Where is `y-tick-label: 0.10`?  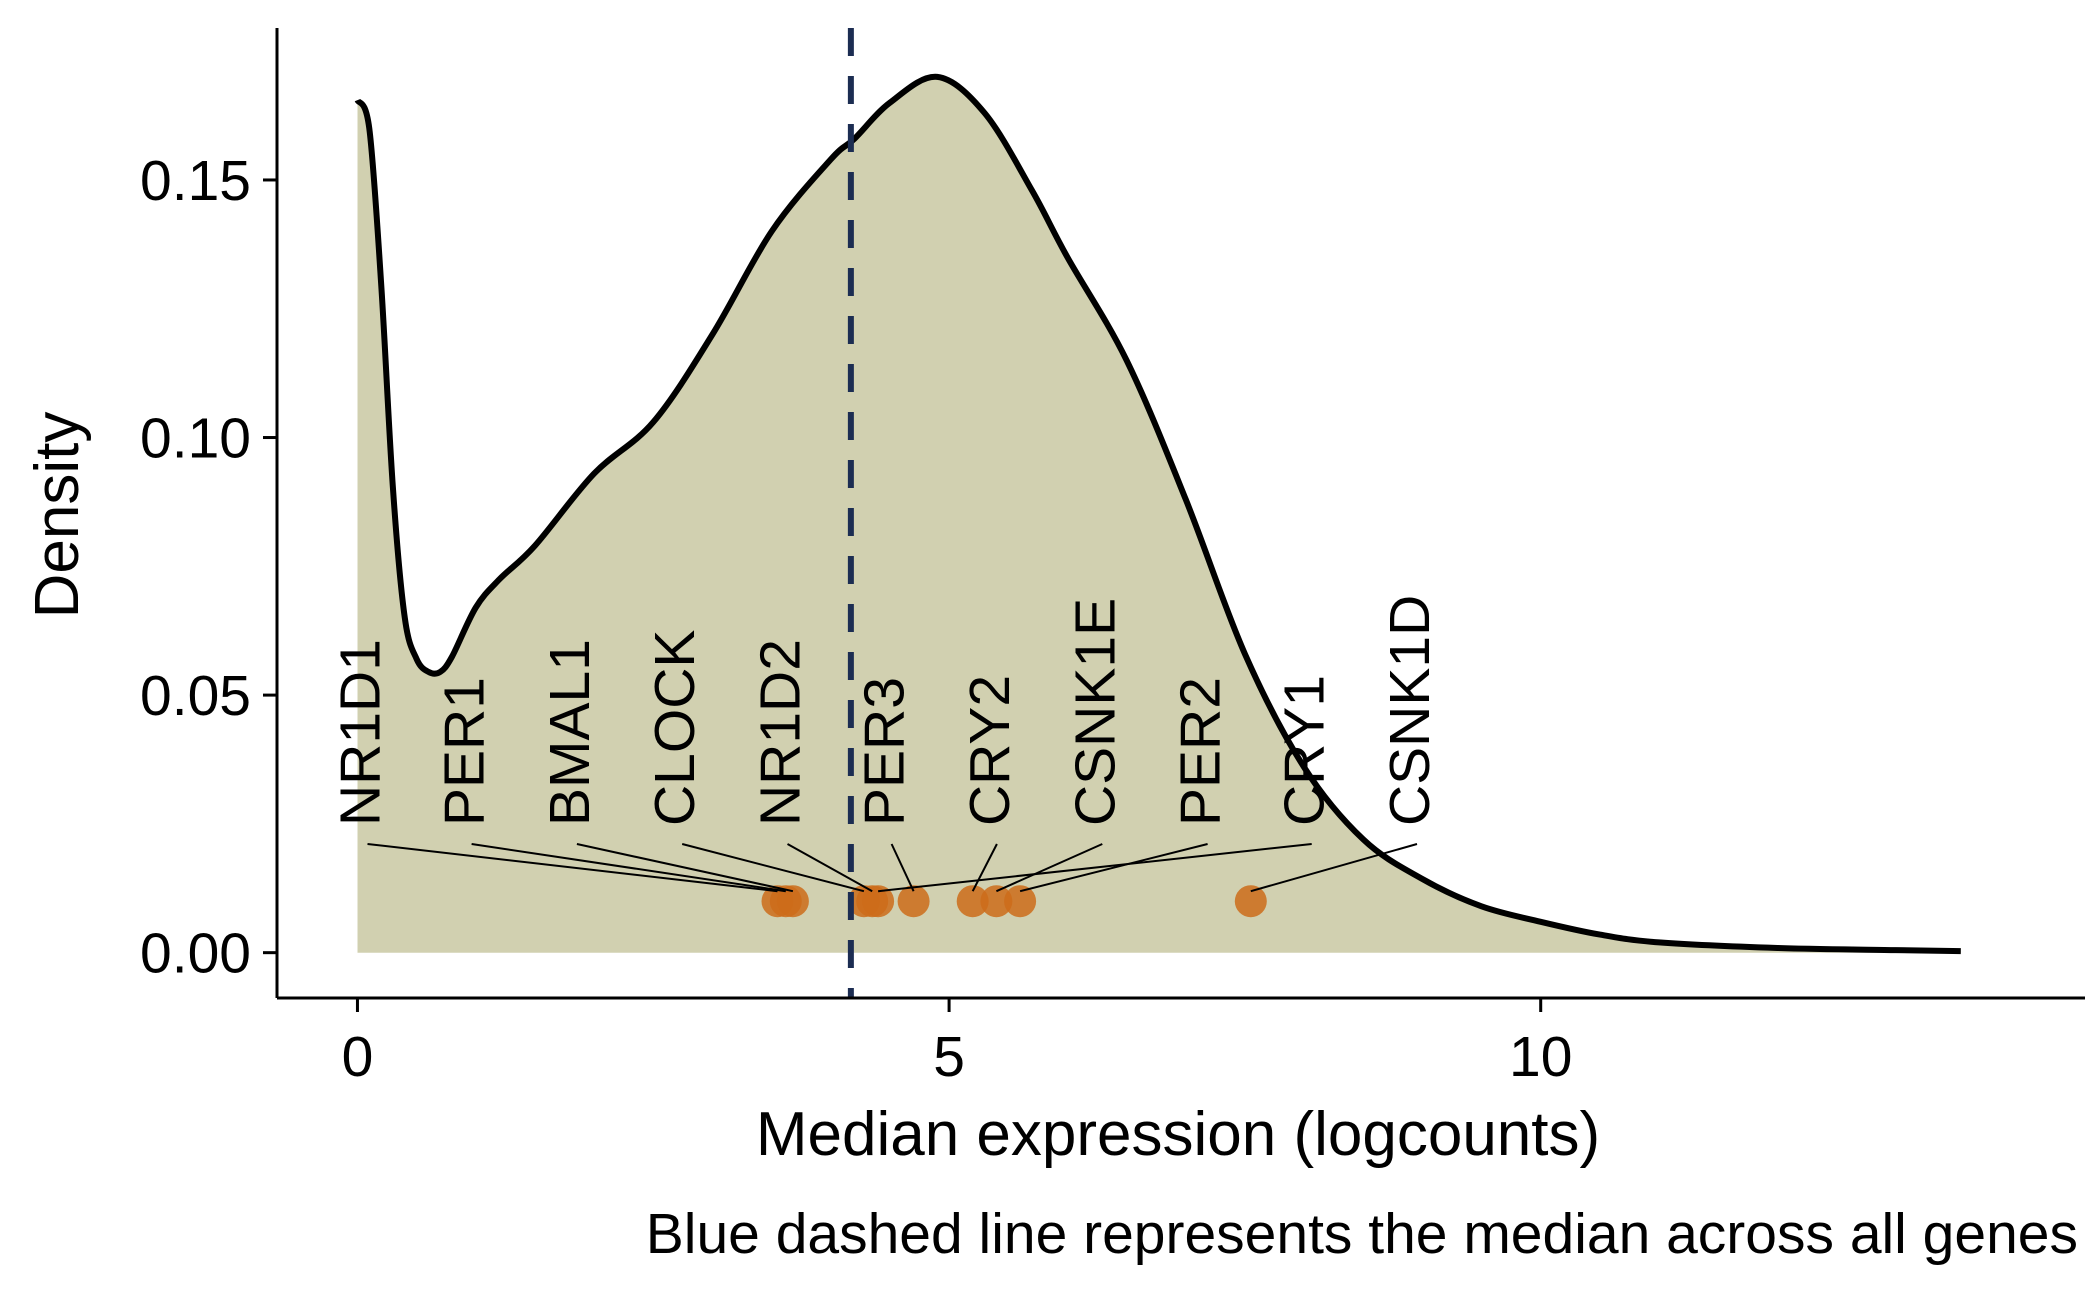
y-tick-label: 0.10 is located at coordinates (195, 439).